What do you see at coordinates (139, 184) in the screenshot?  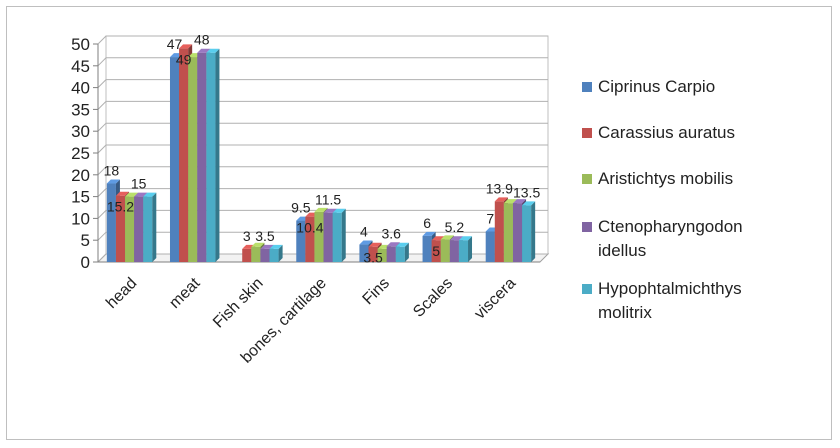 I see `data-label: 15` at bounding box center [139, 184].